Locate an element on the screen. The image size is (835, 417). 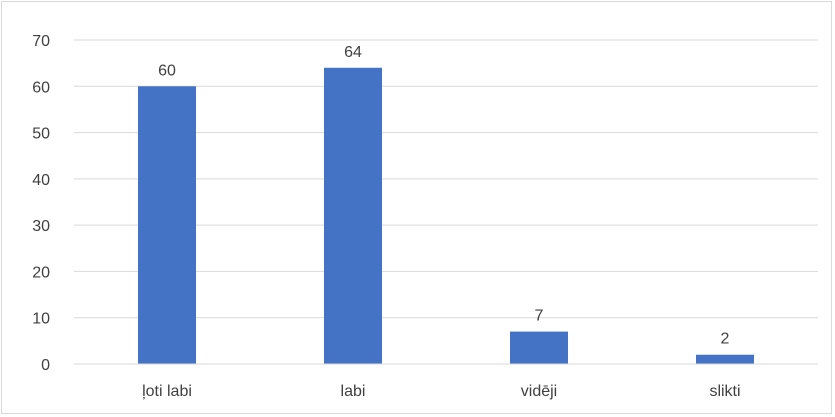
y-tick-label: 60 is located at coordinates (41, 87).